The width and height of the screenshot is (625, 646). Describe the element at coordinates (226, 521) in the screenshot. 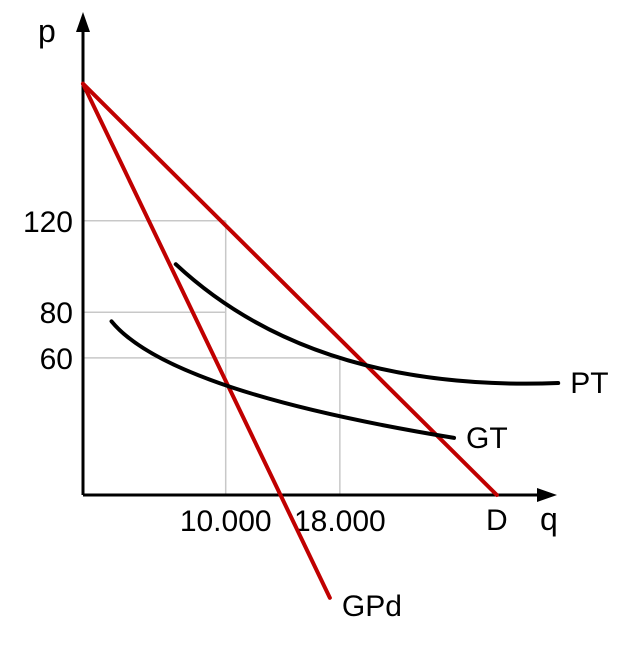

I see `x-tick-label: 10.000` at that location.